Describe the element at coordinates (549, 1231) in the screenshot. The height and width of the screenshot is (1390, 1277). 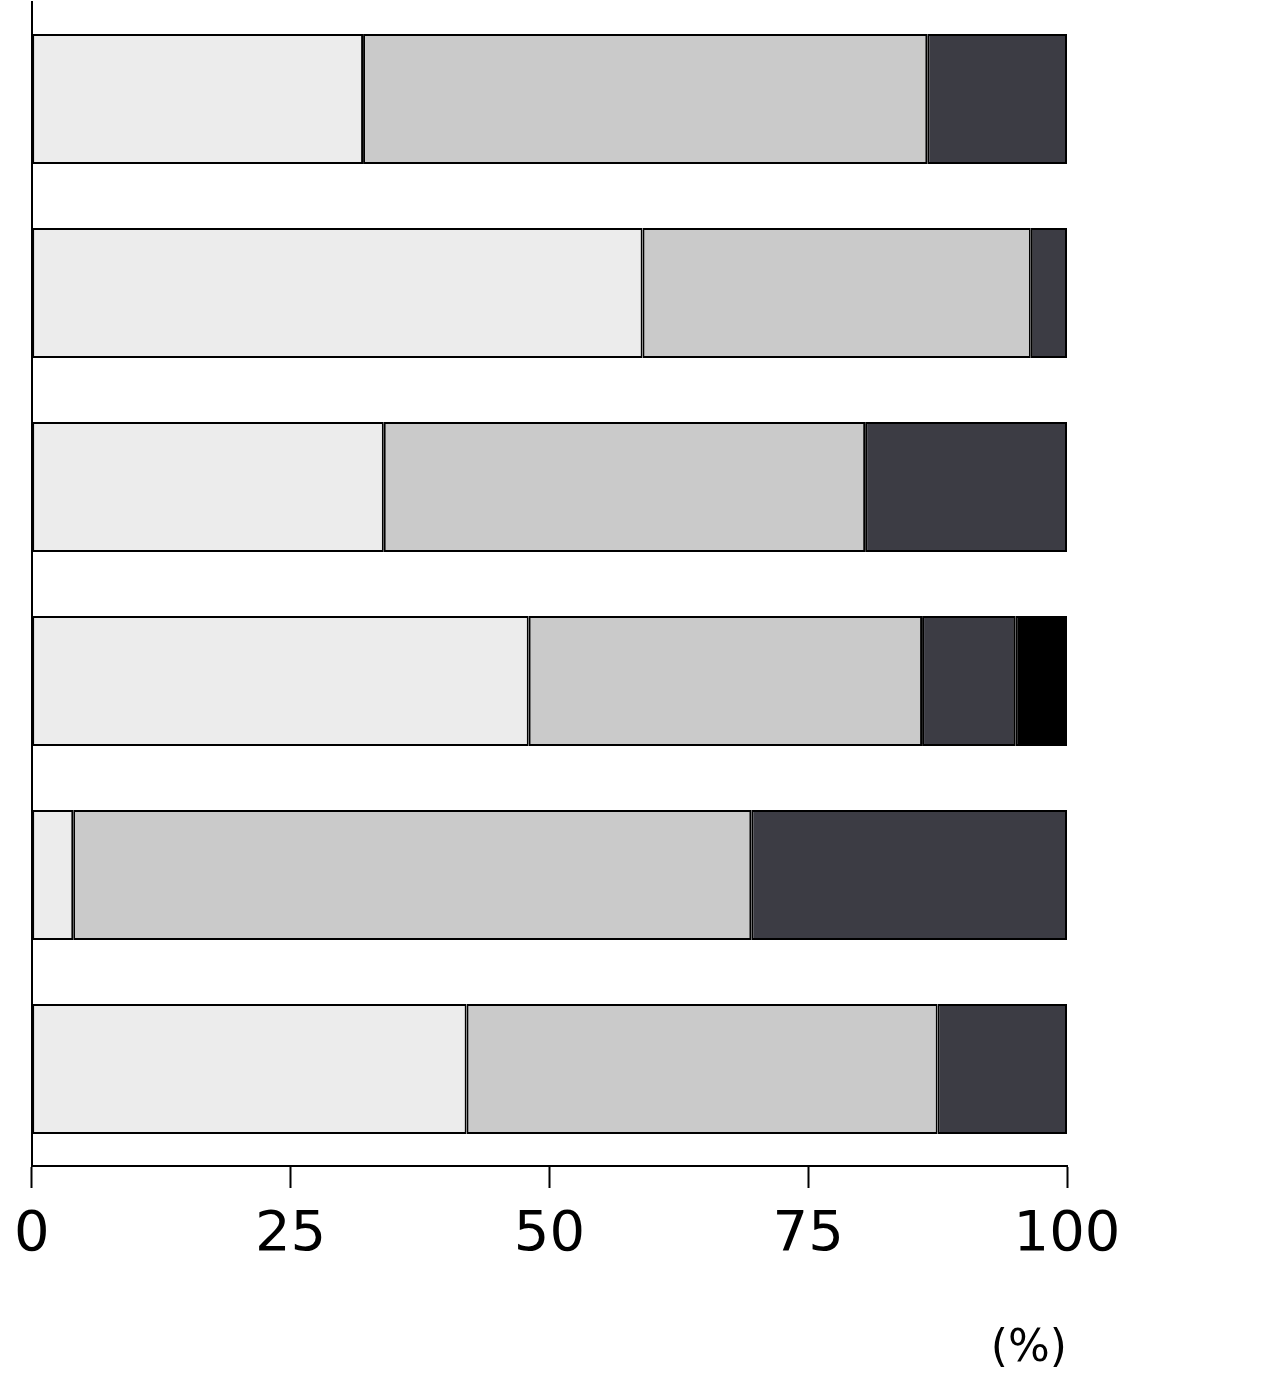
I see `x-tick-label: 50` at that location.